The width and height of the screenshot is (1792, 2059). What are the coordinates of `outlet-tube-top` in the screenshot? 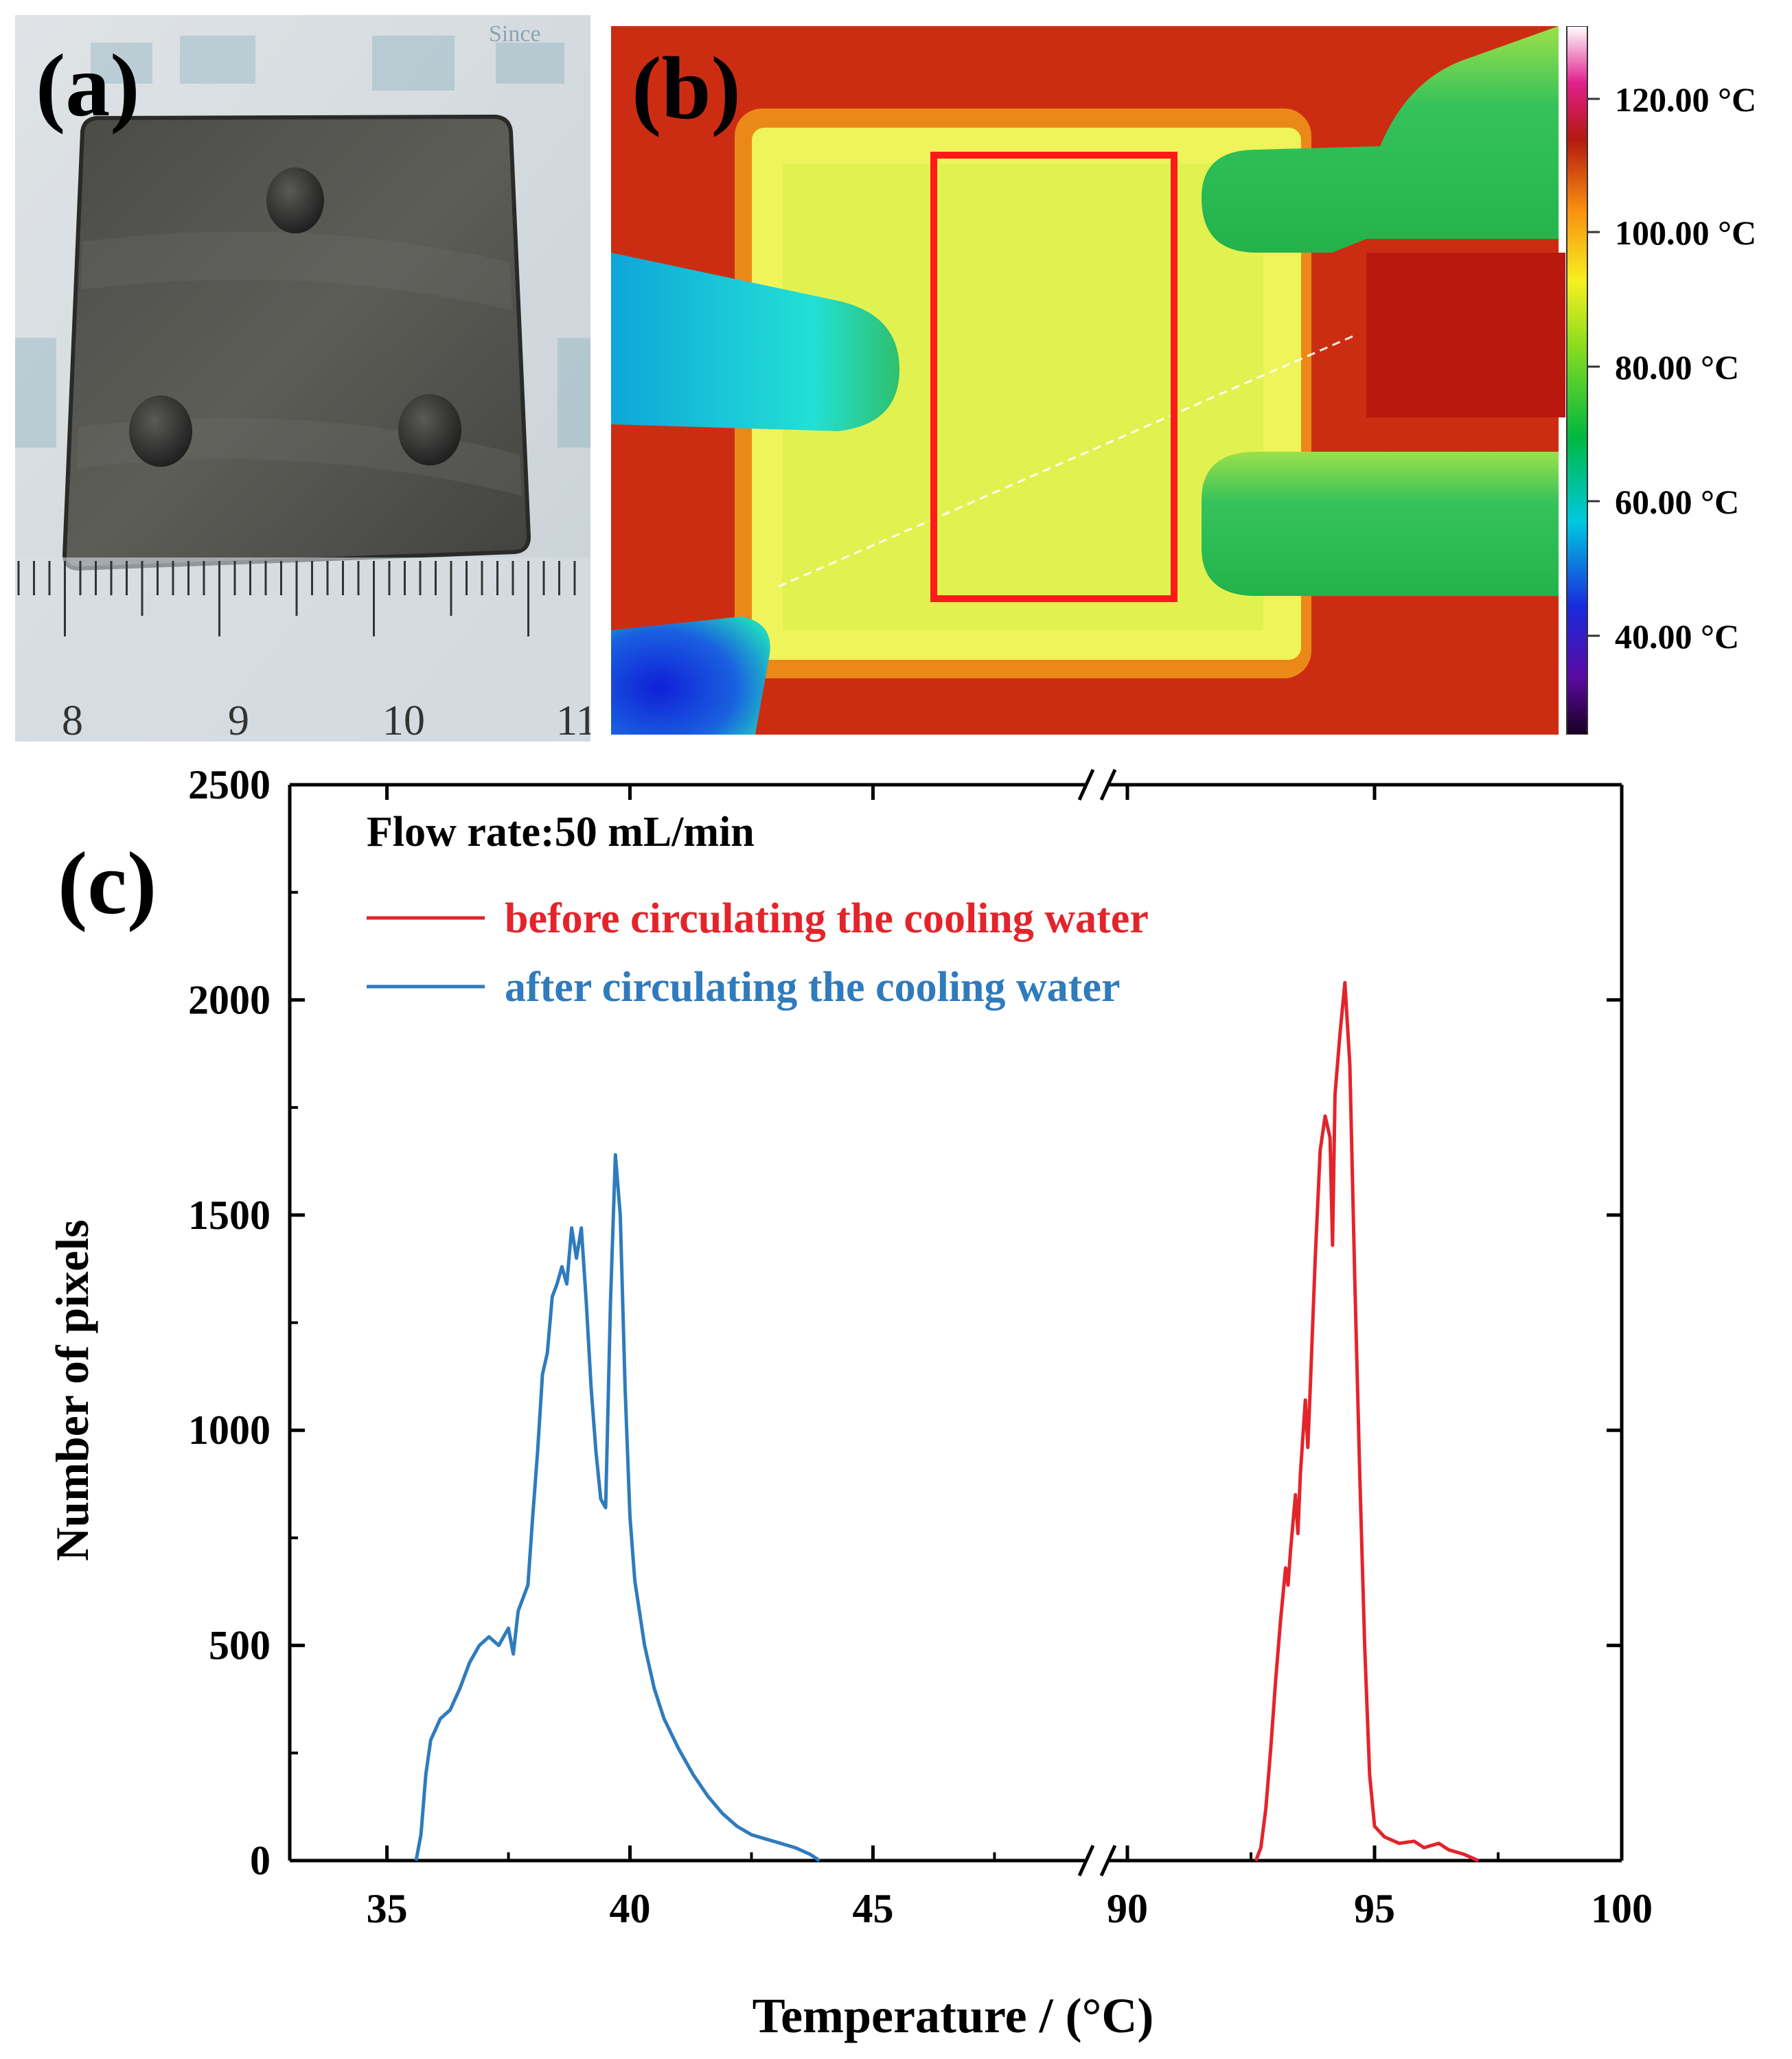 It's located at (1380, 139).